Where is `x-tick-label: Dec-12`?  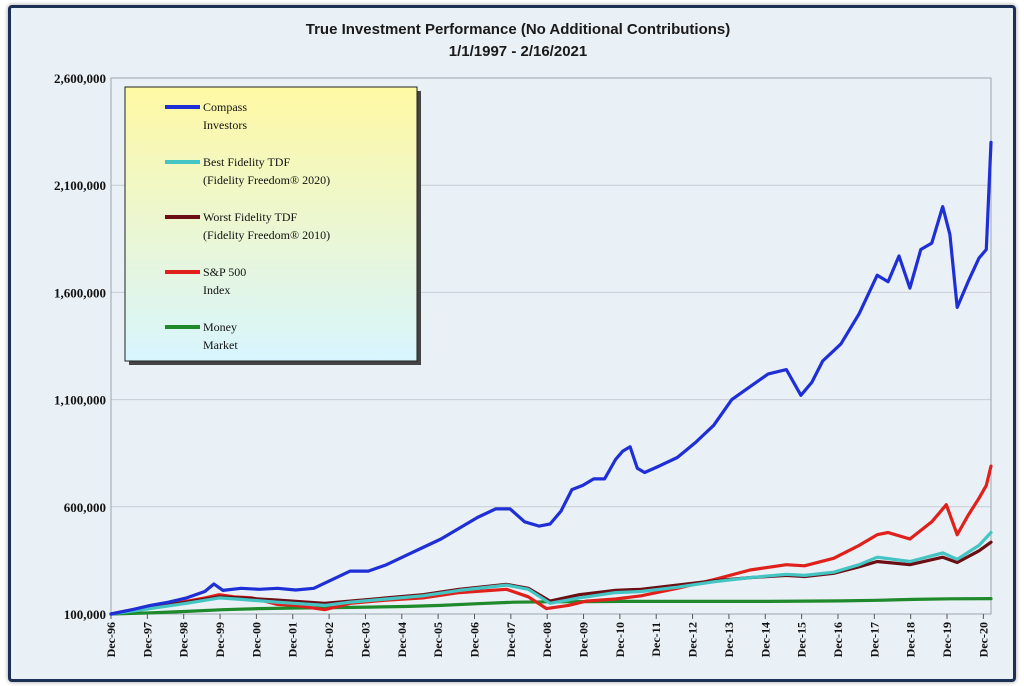 x-tick-label: Dec-12 is located at coordinates (693, 639).